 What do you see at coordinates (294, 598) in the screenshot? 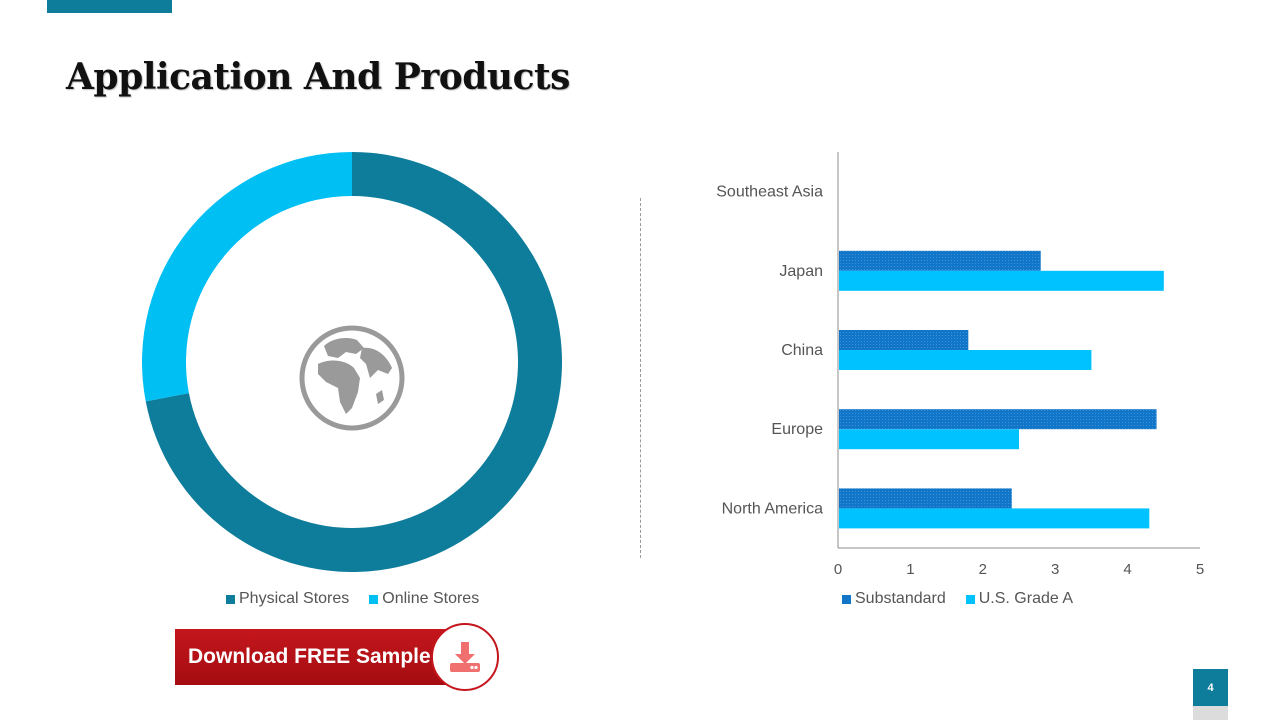
I see `legend-label: Physical Stores` at bounding box center [294, 598].